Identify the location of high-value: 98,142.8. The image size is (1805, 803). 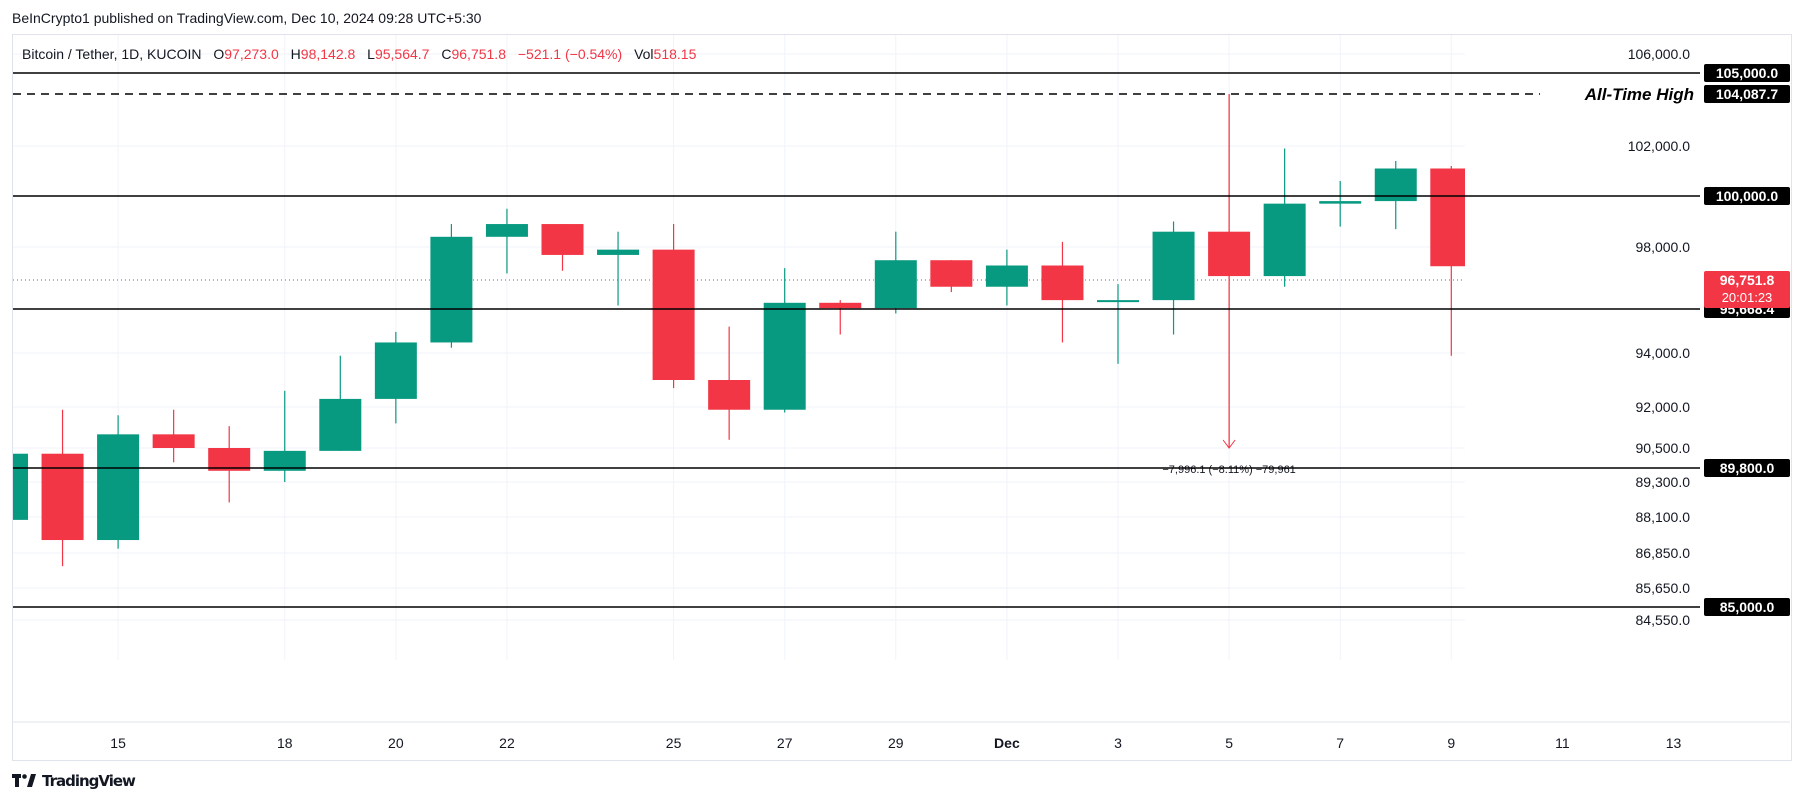
(328, 54).